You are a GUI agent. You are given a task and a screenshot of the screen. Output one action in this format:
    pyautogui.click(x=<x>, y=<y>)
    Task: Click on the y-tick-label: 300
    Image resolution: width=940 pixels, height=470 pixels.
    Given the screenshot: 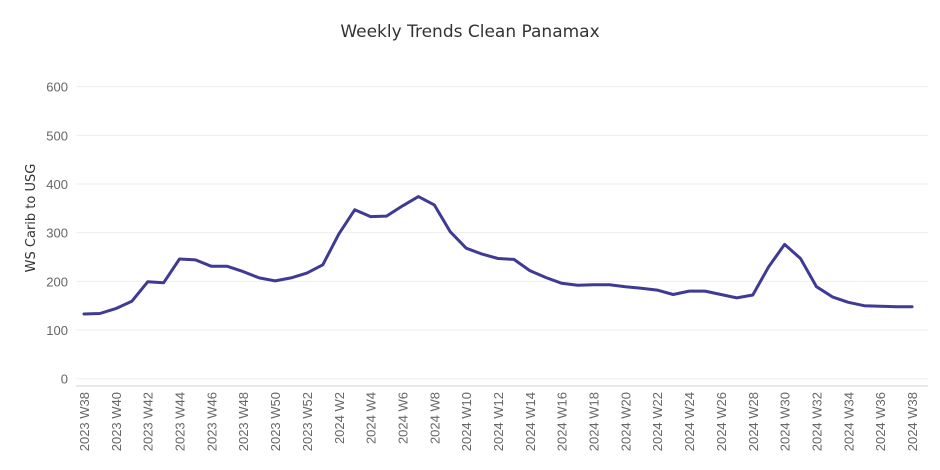 What is the action you would take?
    pyautogui.click(x=57, y=233)
    